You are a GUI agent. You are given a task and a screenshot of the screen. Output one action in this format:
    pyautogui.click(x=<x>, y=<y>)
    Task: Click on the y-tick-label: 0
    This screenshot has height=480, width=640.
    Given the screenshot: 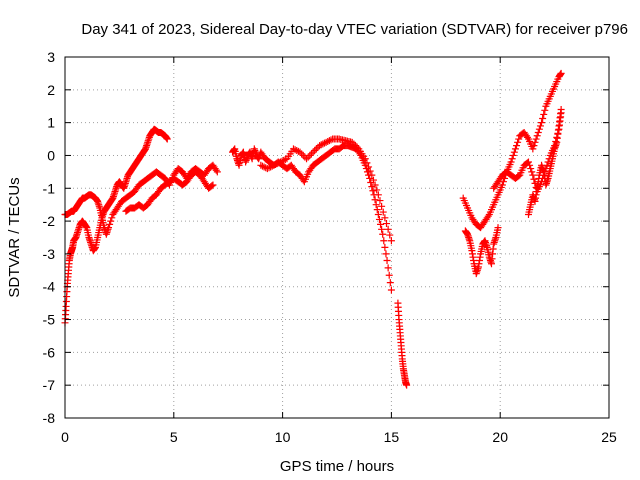 What is the action you would take?
    pyautogui.click(x=51, y=155)
    